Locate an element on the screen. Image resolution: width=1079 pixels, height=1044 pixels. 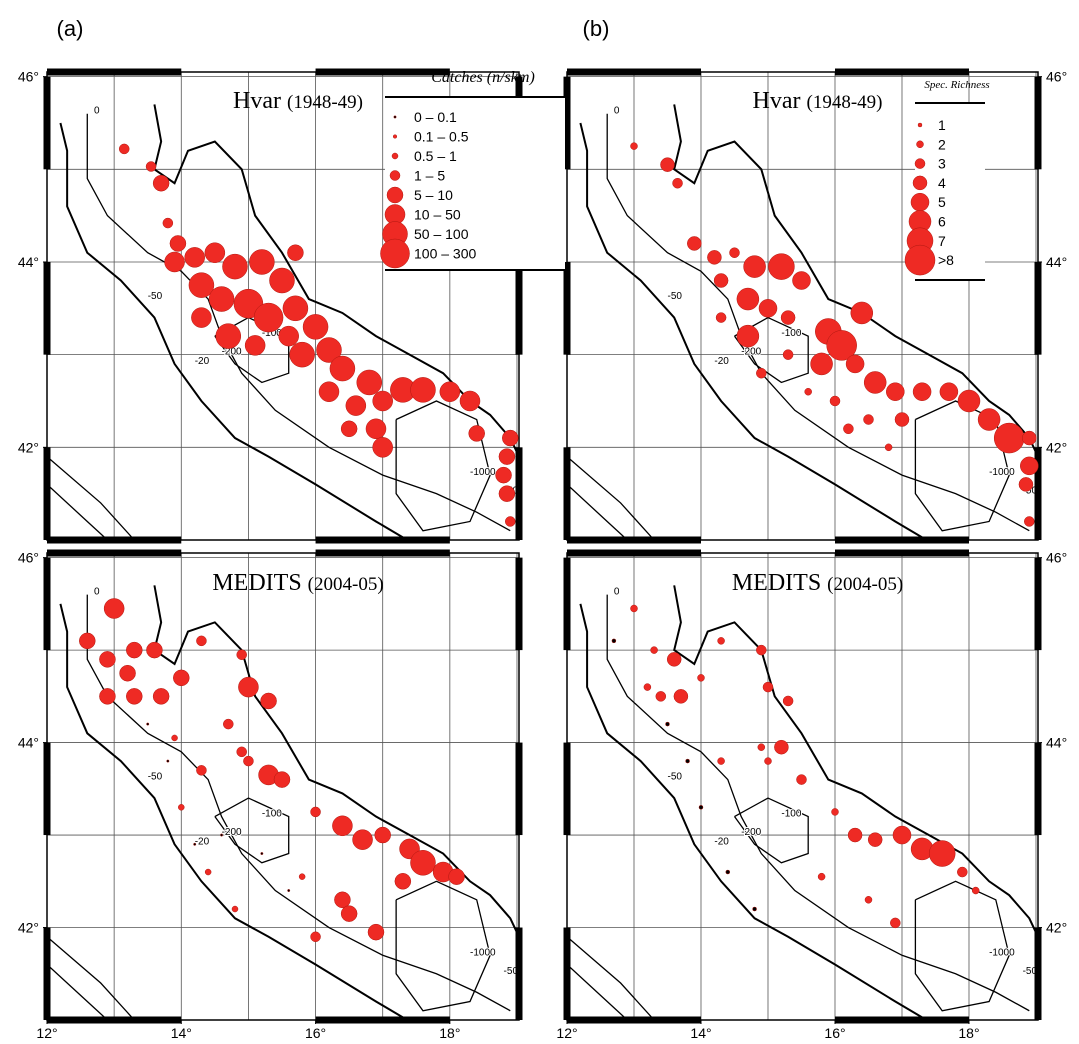
legend-label: 6 is located at coordinates (942, 222).